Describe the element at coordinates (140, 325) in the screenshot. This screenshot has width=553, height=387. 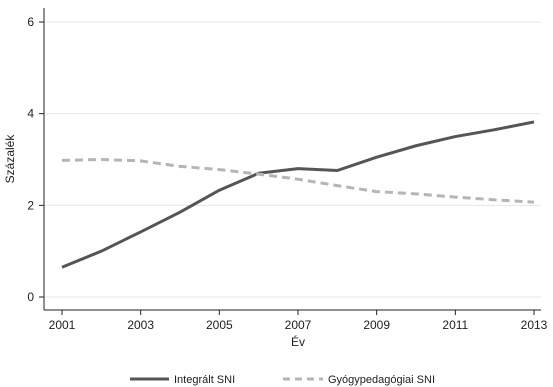
I see `x-tick-label: 2003` at that location.